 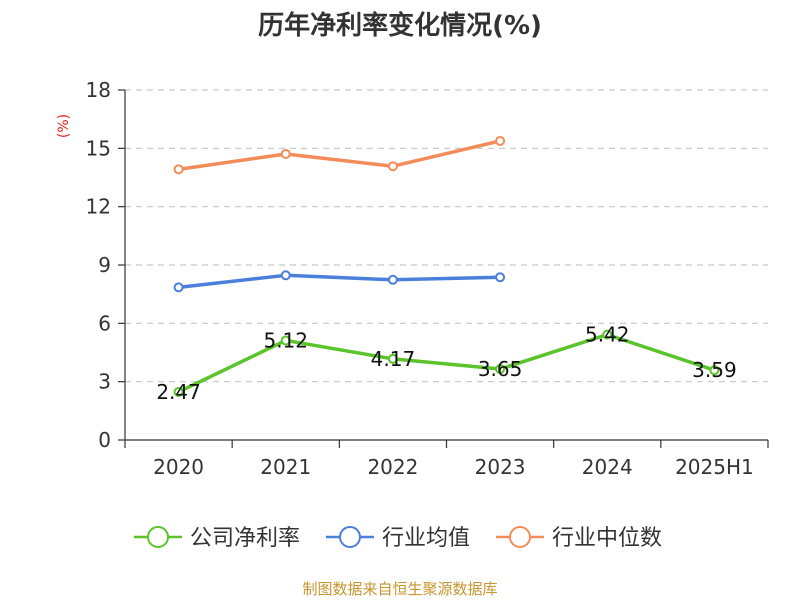 I want to click on legend-label: 公司净利率, so click(x=245, y=538).